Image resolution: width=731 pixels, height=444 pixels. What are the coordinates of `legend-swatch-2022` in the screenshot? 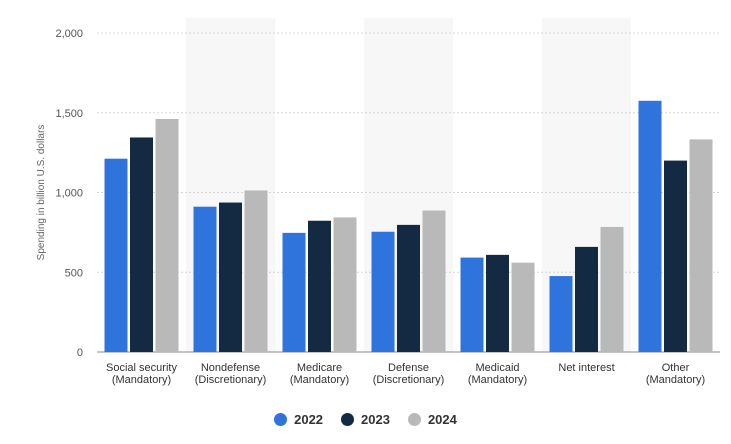 It's located at (281, 419).